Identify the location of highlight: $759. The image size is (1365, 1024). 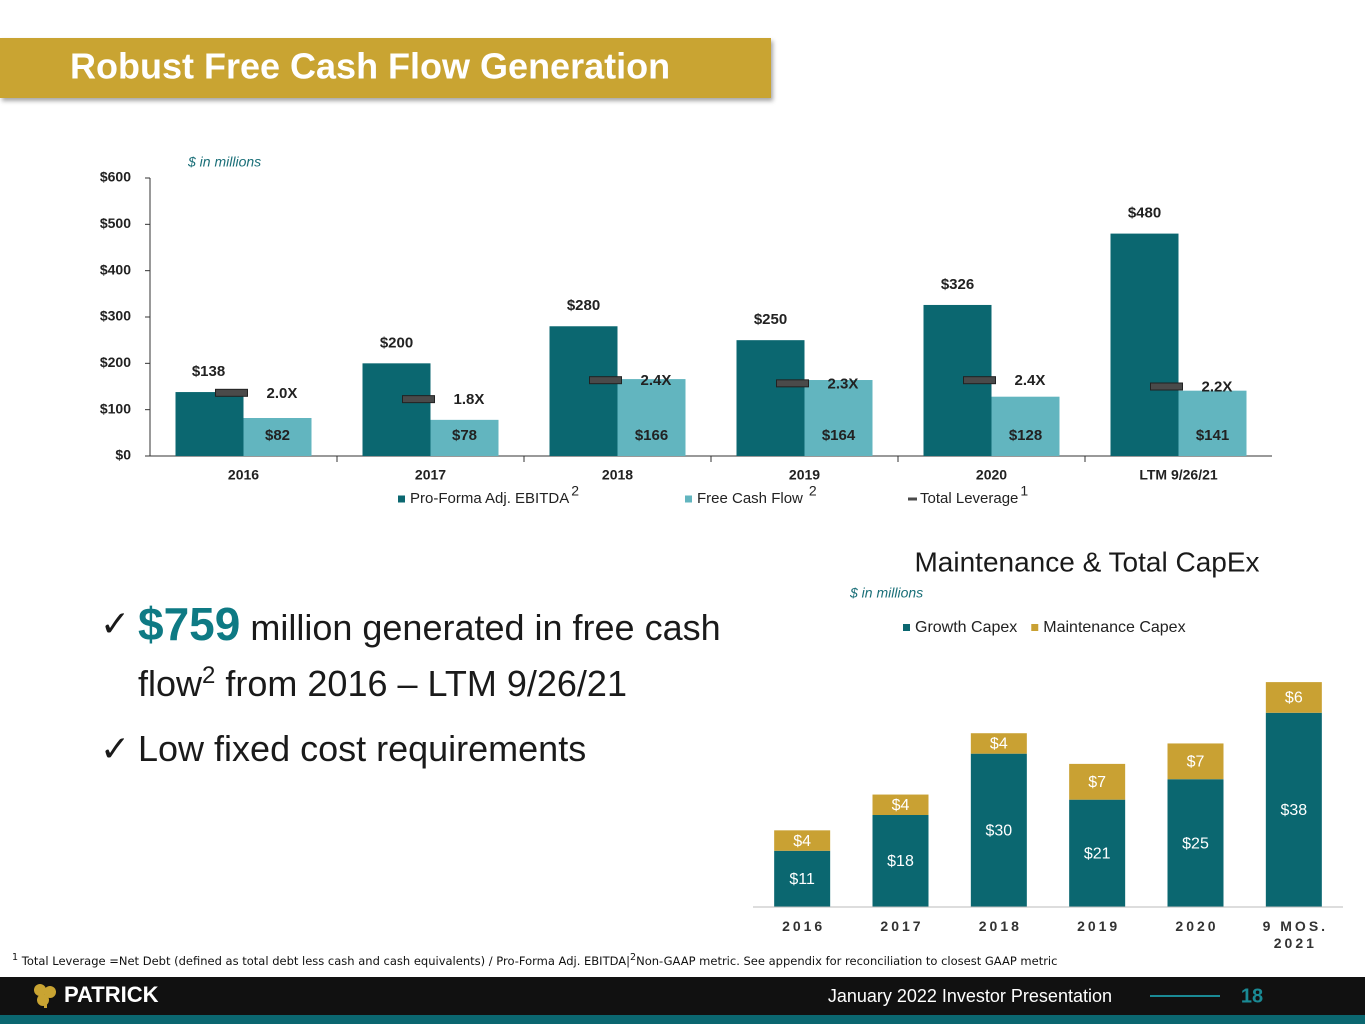
(189, 624).